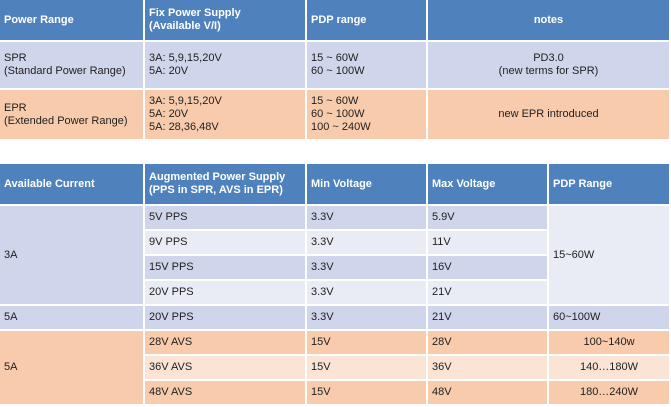 The image size is (671, 407). What do you see at coordinates (610, 368) in the screenshot?
I see `cell-pdp: 140…180W` at bounding box center [610, 368].